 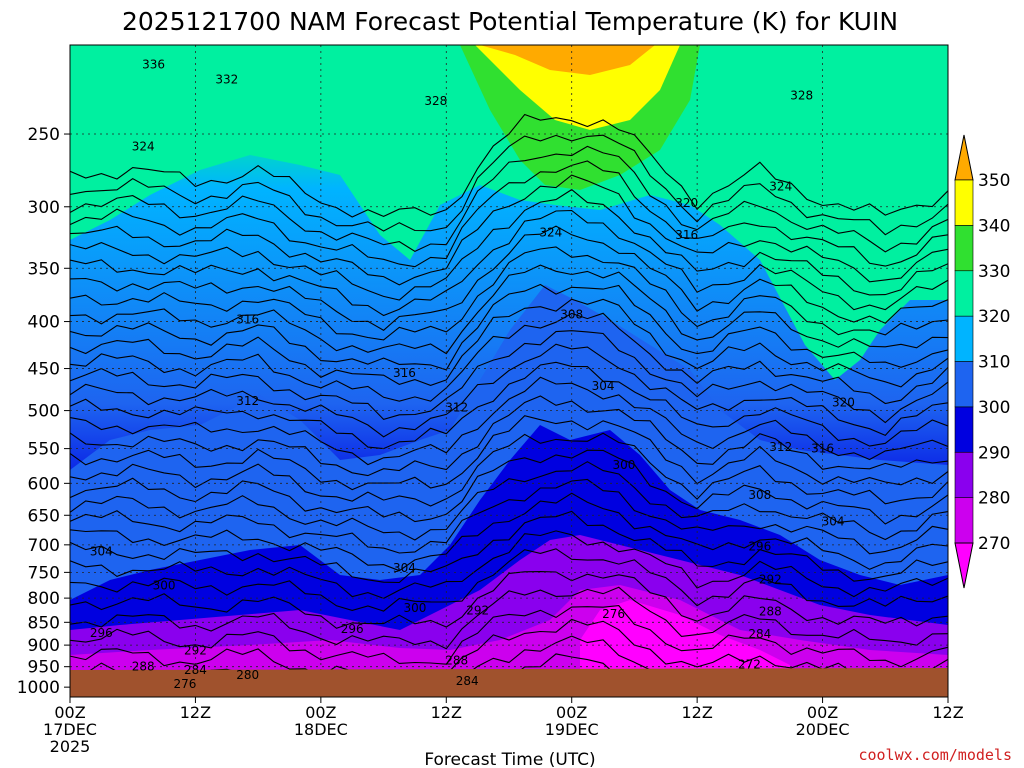 What do you see at coordinates (44, 646) in the screenshot?
I see `y-tick-label: 900` at bounding box center [44, 646].